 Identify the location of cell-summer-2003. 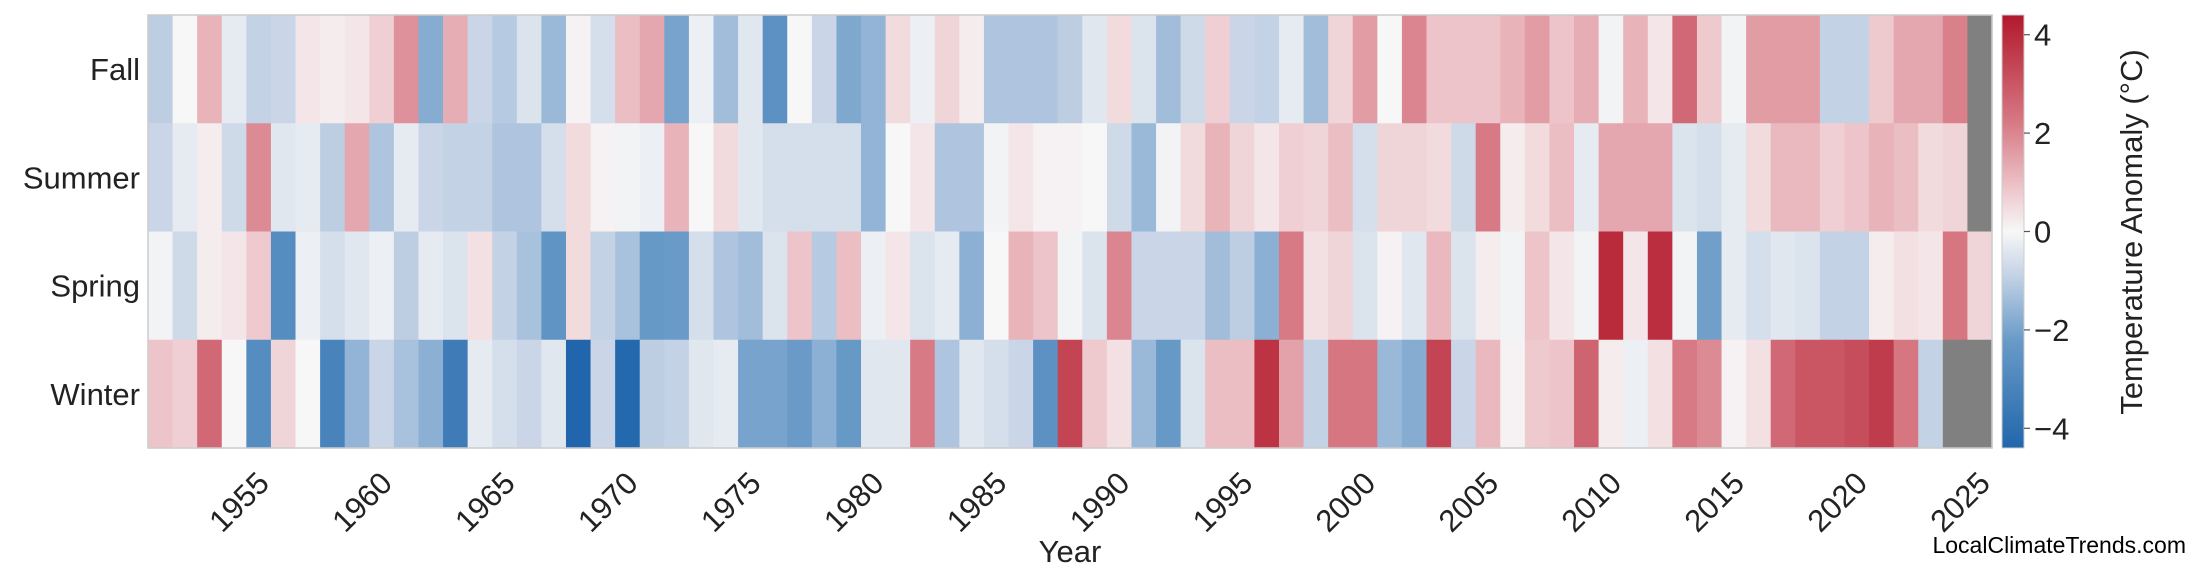
(1439, 178).